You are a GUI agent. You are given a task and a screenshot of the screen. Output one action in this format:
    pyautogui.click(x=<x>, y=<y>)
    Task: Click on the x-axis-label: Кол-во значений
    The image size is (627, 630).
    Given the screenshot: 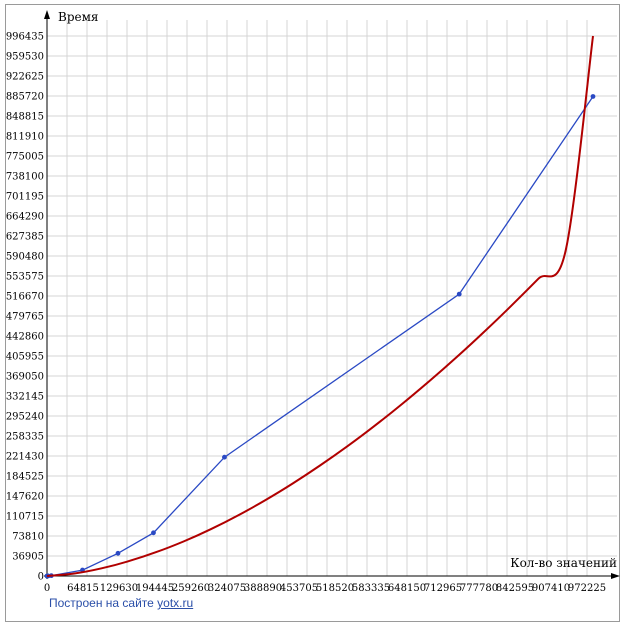 What is the action you would take?
    pyautogui.click(x=563, y=563)
    